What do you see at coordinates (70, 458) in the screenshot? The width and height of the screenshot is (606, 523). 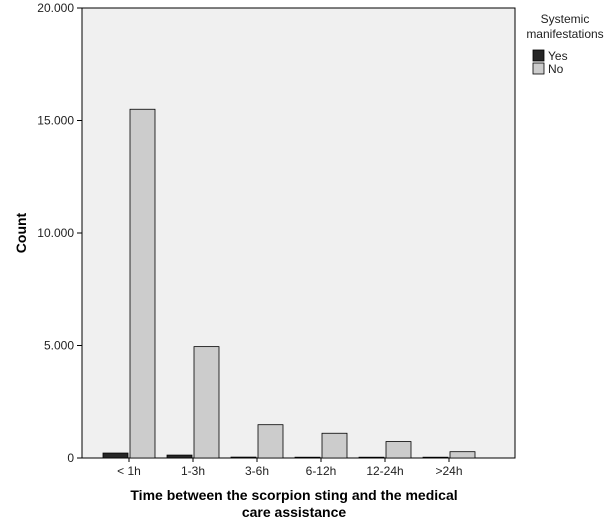 I see `y-tick-label: 0` at bounding box center [70, 458].